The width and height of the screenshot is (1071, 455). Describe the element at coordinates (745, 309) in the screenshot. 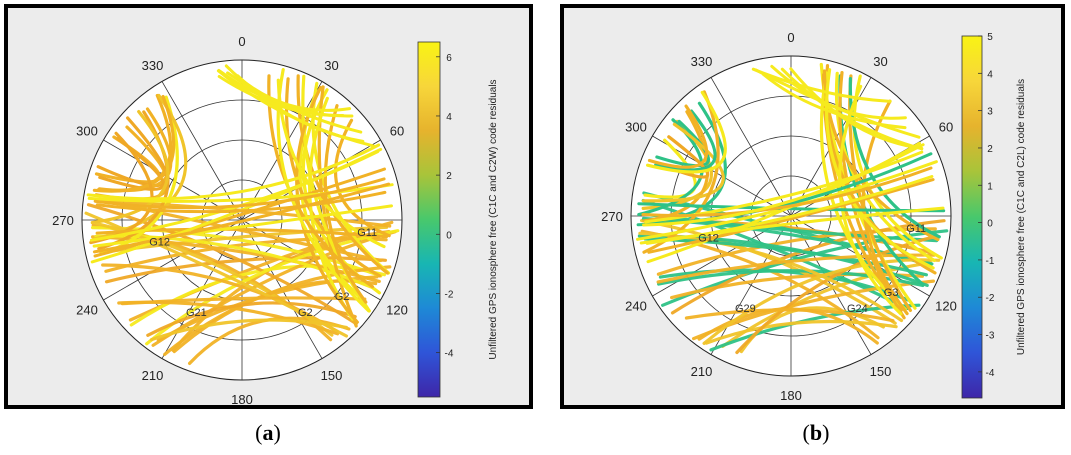

I see `satellite-label: G29` at that location.